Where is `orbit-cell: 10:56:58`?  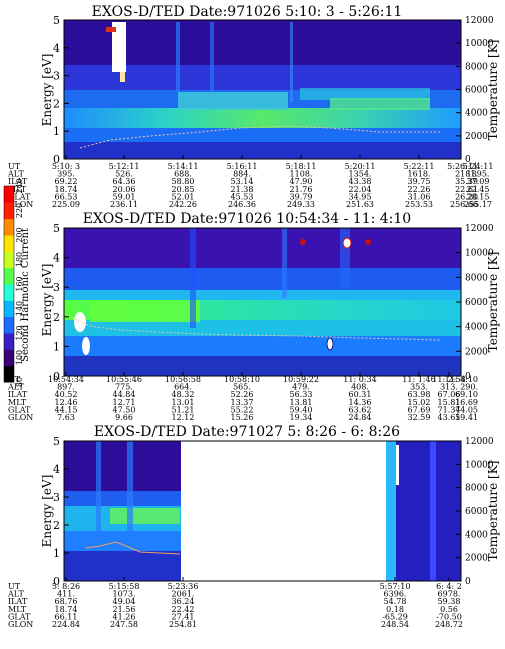 orbit-cell: 10:56:58 is located at coordinates (183, 379).